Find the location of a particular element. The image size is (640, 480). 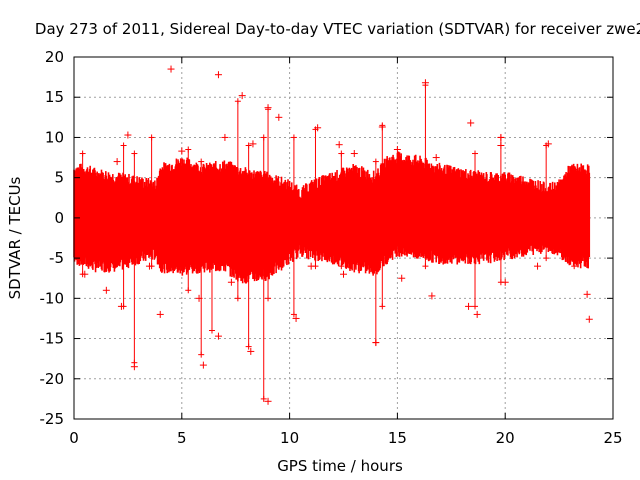

x-tick-label: 25 is located at coordinates (612, 438).